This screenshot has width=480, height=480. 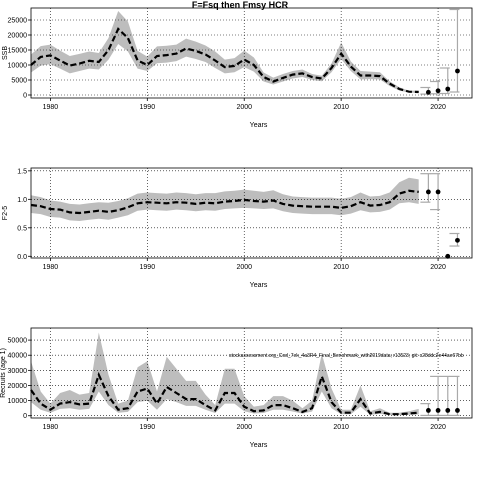 I want to click on y-tick-label: 5000, so click(x=19, y=81).